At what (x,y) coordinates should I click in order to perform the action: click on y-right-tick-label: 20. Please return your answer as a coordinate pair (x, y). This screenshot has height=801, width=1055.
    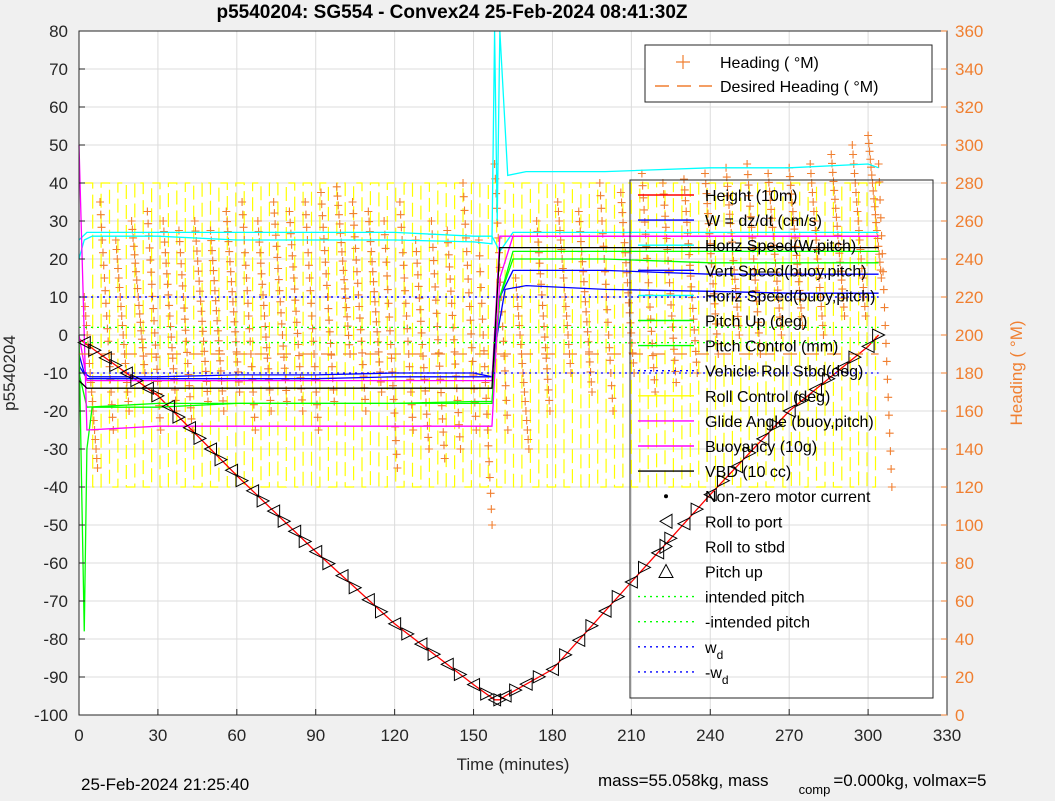
    Looking at the image, I should click on (964, 677).